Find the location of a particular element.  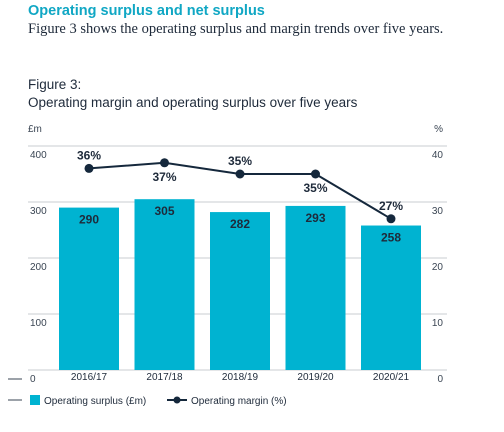

bar-value-label: 305 is located at coordinates (164, 211).